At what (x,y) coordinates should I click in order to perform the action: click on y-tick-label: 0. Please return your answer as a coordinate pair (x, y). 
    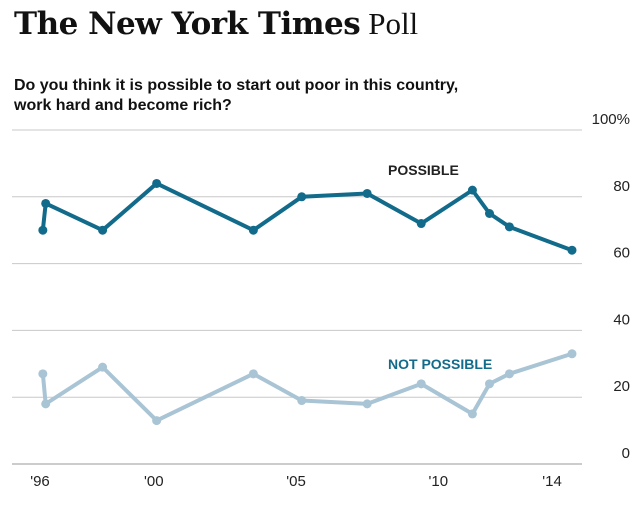
    Looking at the image, I should click on (626, 453).